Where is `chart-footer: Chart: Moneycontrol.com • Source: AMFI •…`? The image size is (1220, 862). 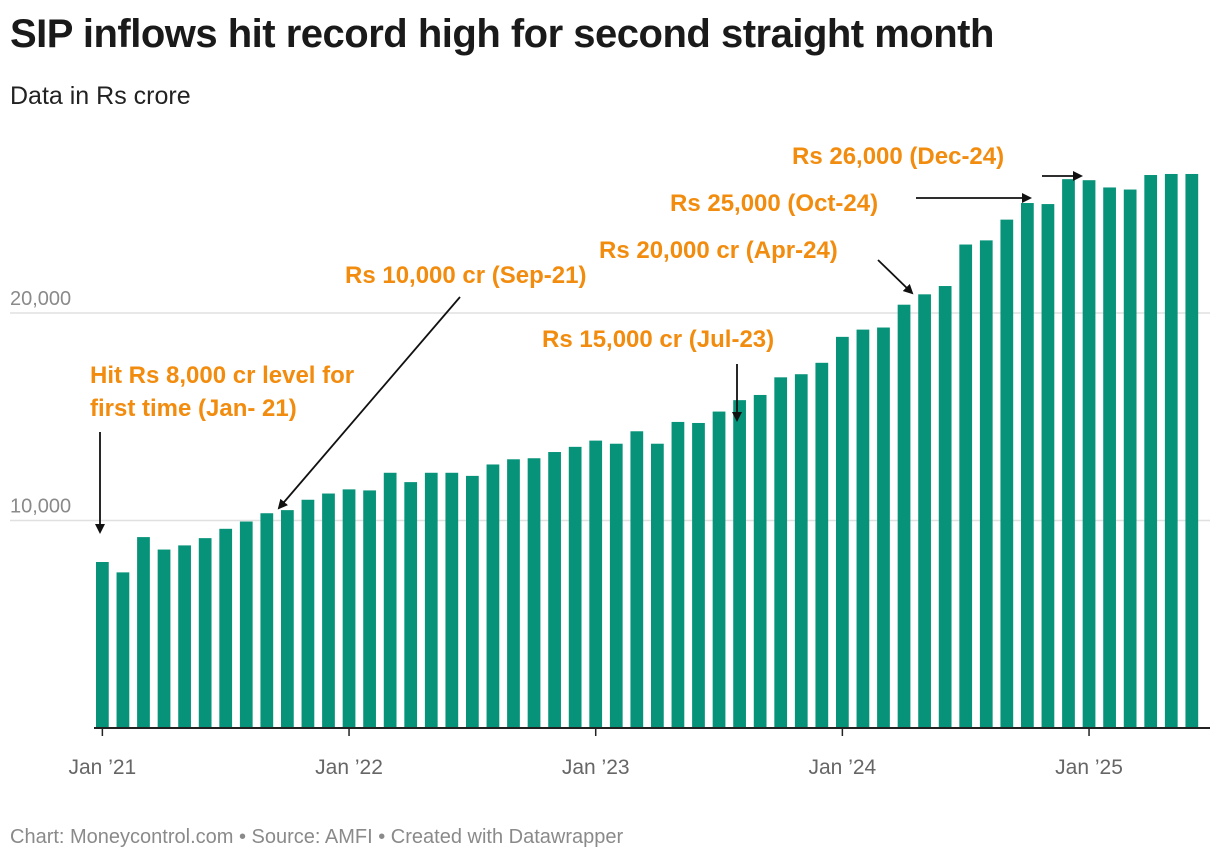
chart-footer: Chart: Moneycontrol.com • Source: AMFI •… is located at coordinates (317, 837).